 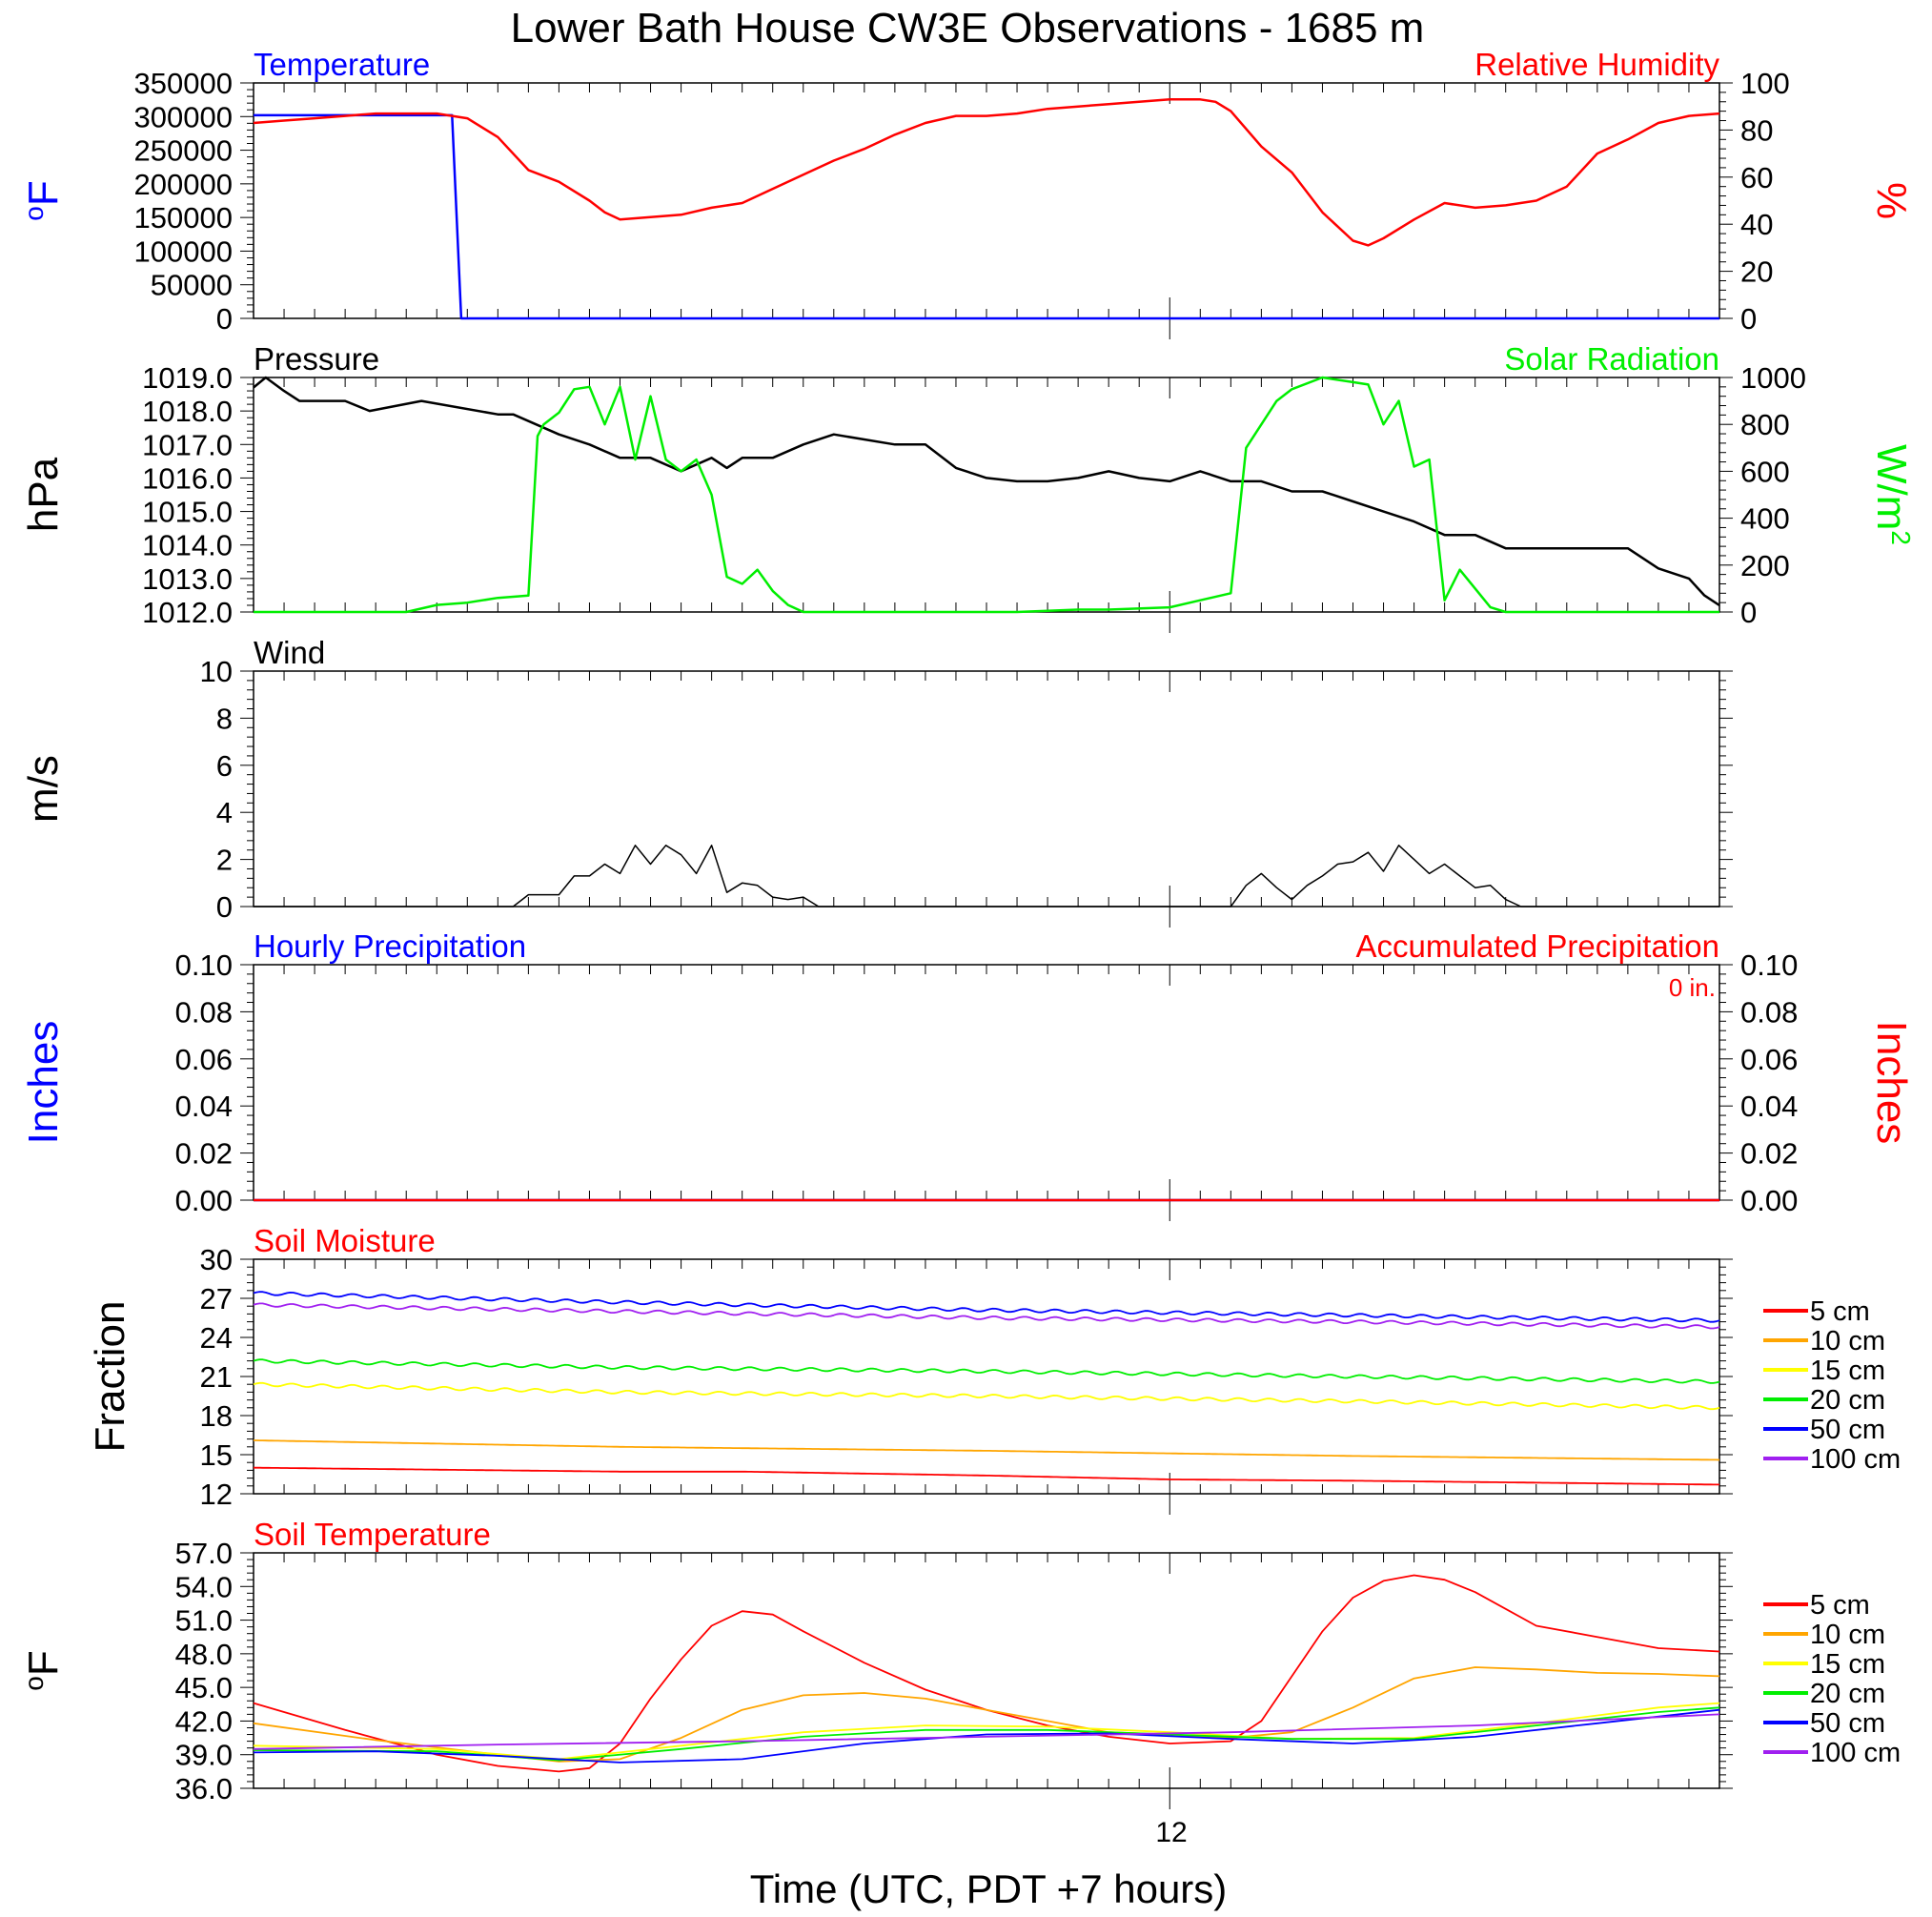 What do you see at coordinates (187, 512) in the screenshot?
I see `y-tick-label-left: 1015.0` at bounding box center [187, 512].